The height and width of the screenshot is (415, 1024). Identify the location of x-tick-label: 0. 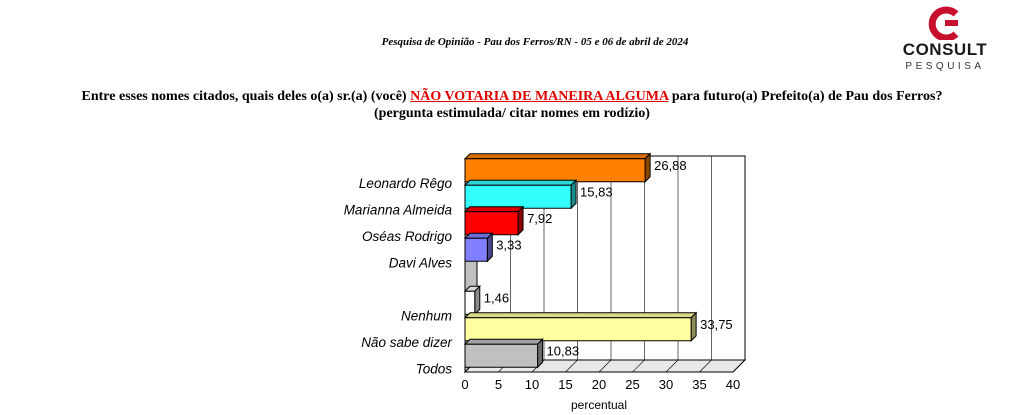
(464, 384).